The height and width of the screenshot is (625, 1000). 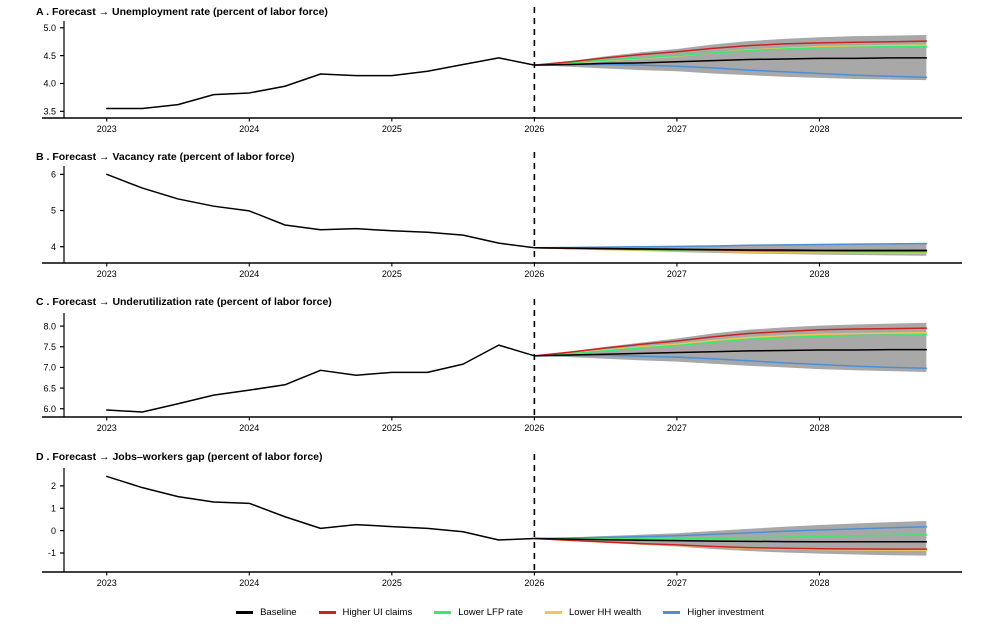 What do you see at coordinates (49, 388) in the screenshot?
I see `y-tick-label: 6.5` at bounding box center [49, 388].